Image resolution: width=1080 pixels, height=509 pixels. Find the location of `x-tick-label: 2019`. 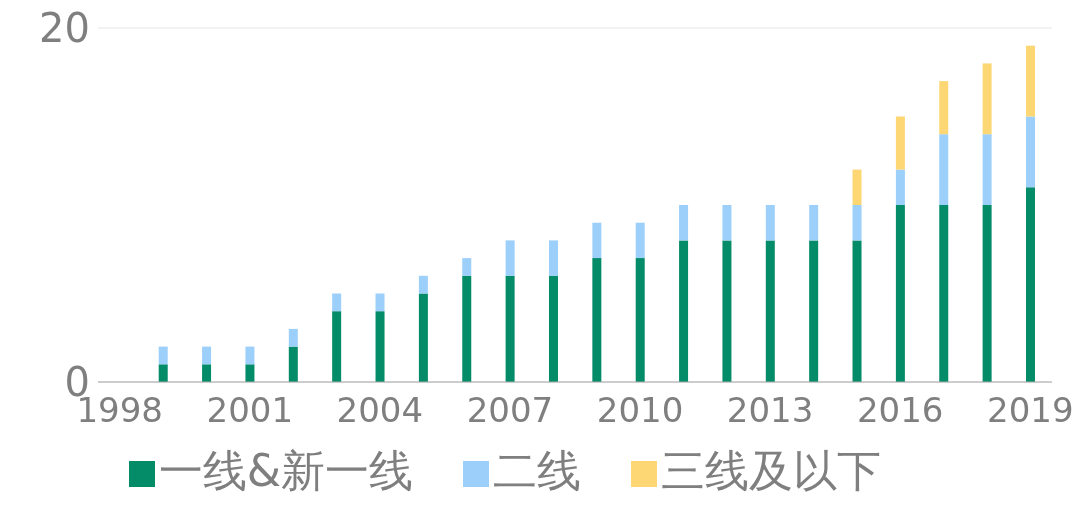

x-tick-label: 2019 is located at coordinates (1030, 410).